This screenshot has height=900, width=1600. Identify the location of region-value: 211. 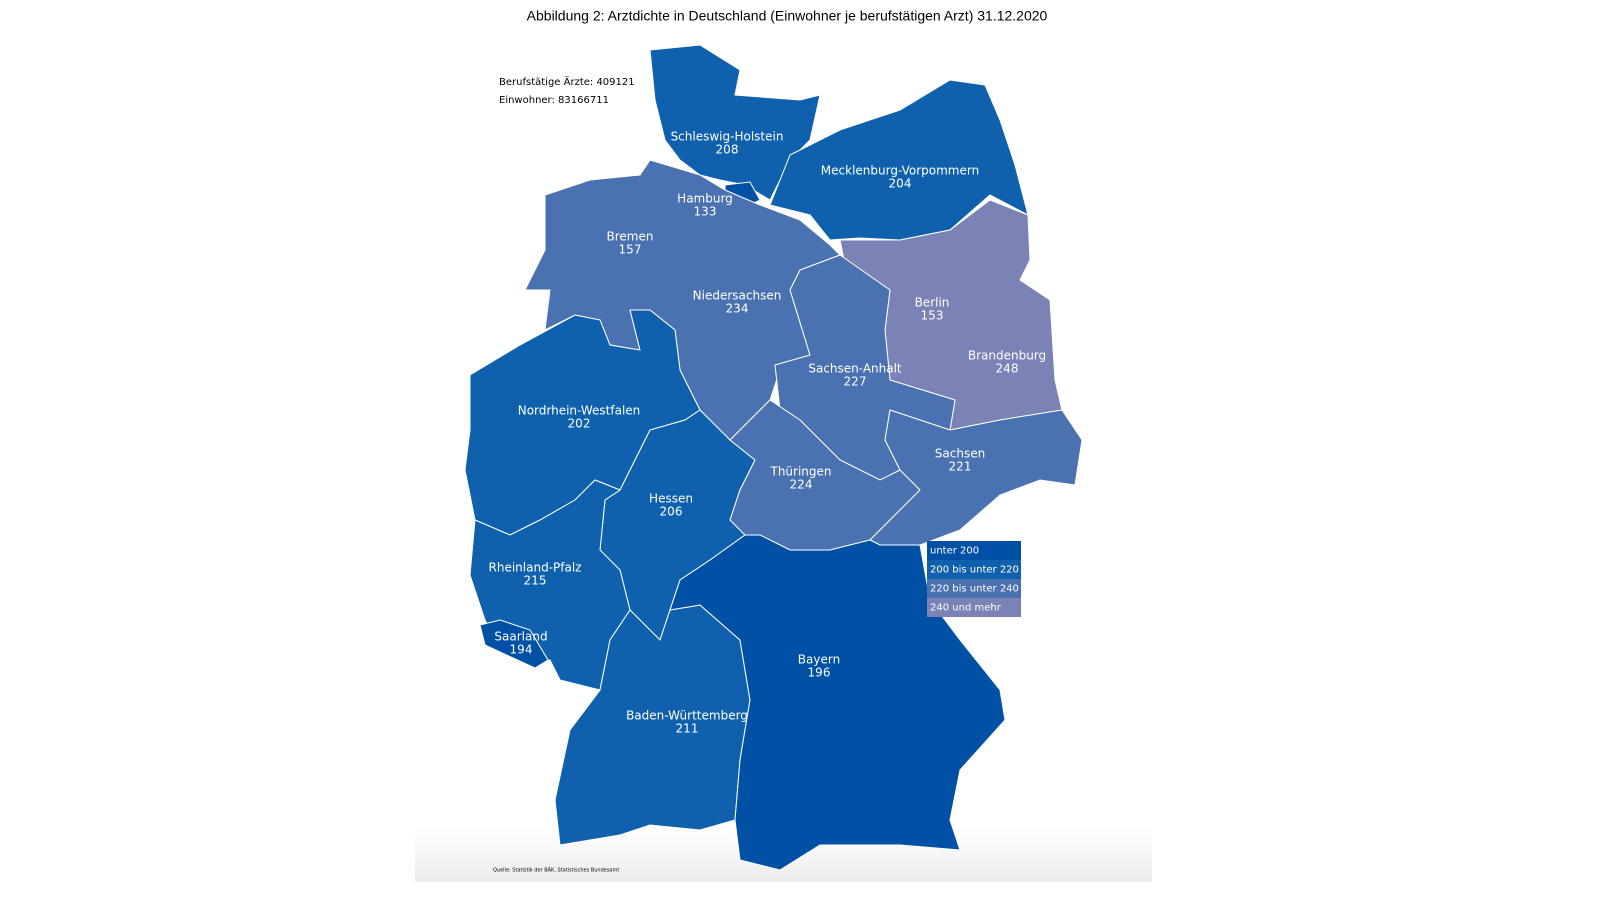
(687, 729).